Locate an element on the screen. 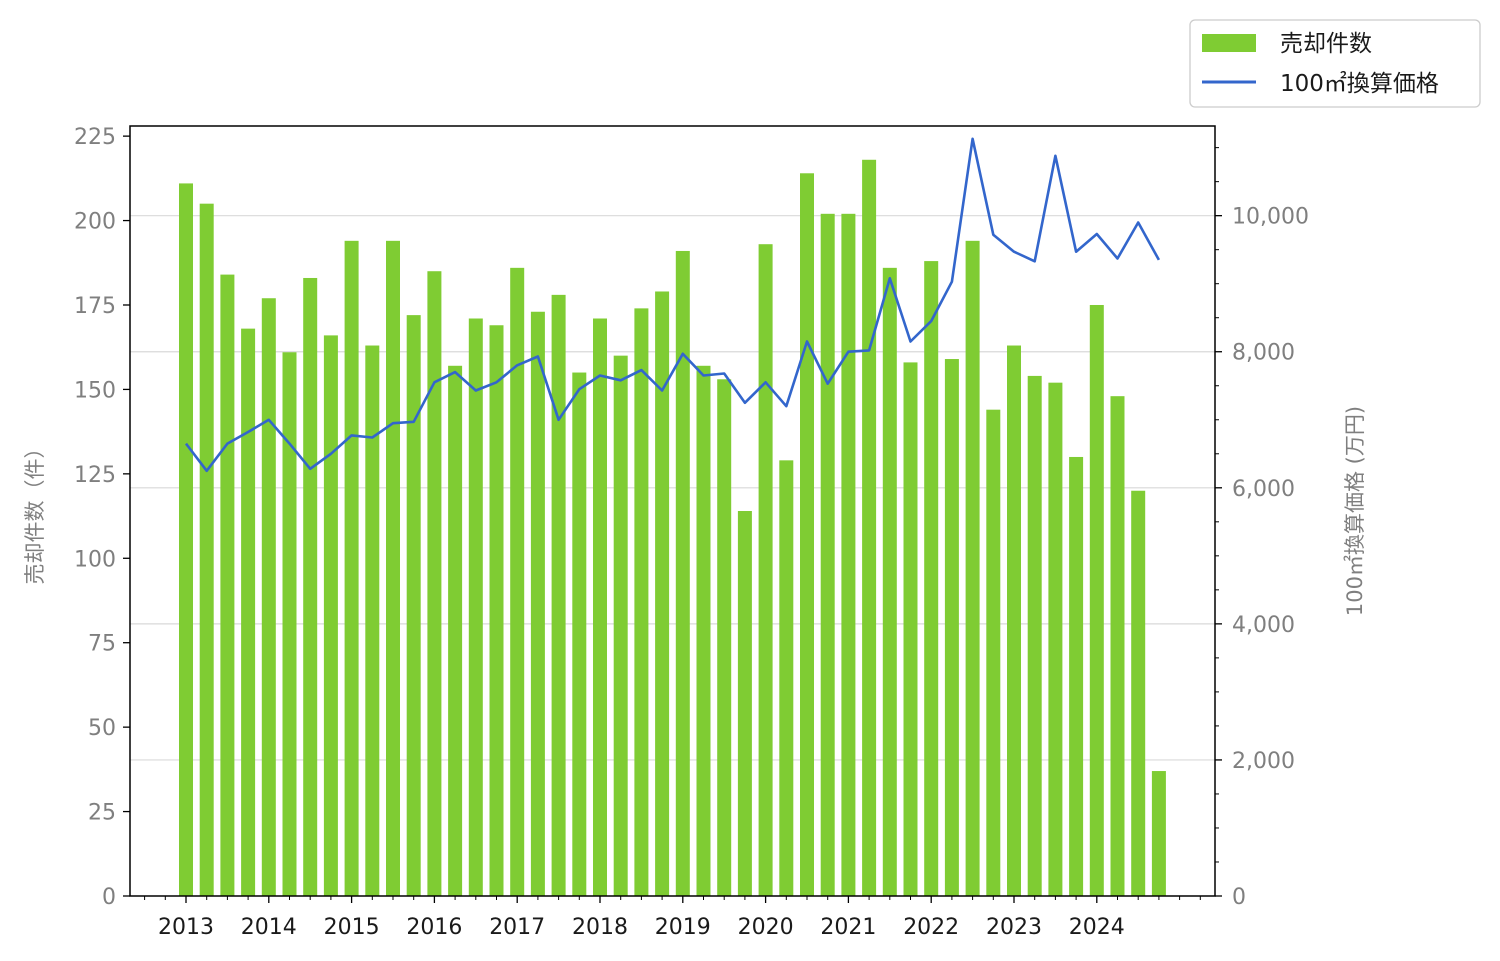  x-tick-label: 2017 is located at coordinates (517, 927).